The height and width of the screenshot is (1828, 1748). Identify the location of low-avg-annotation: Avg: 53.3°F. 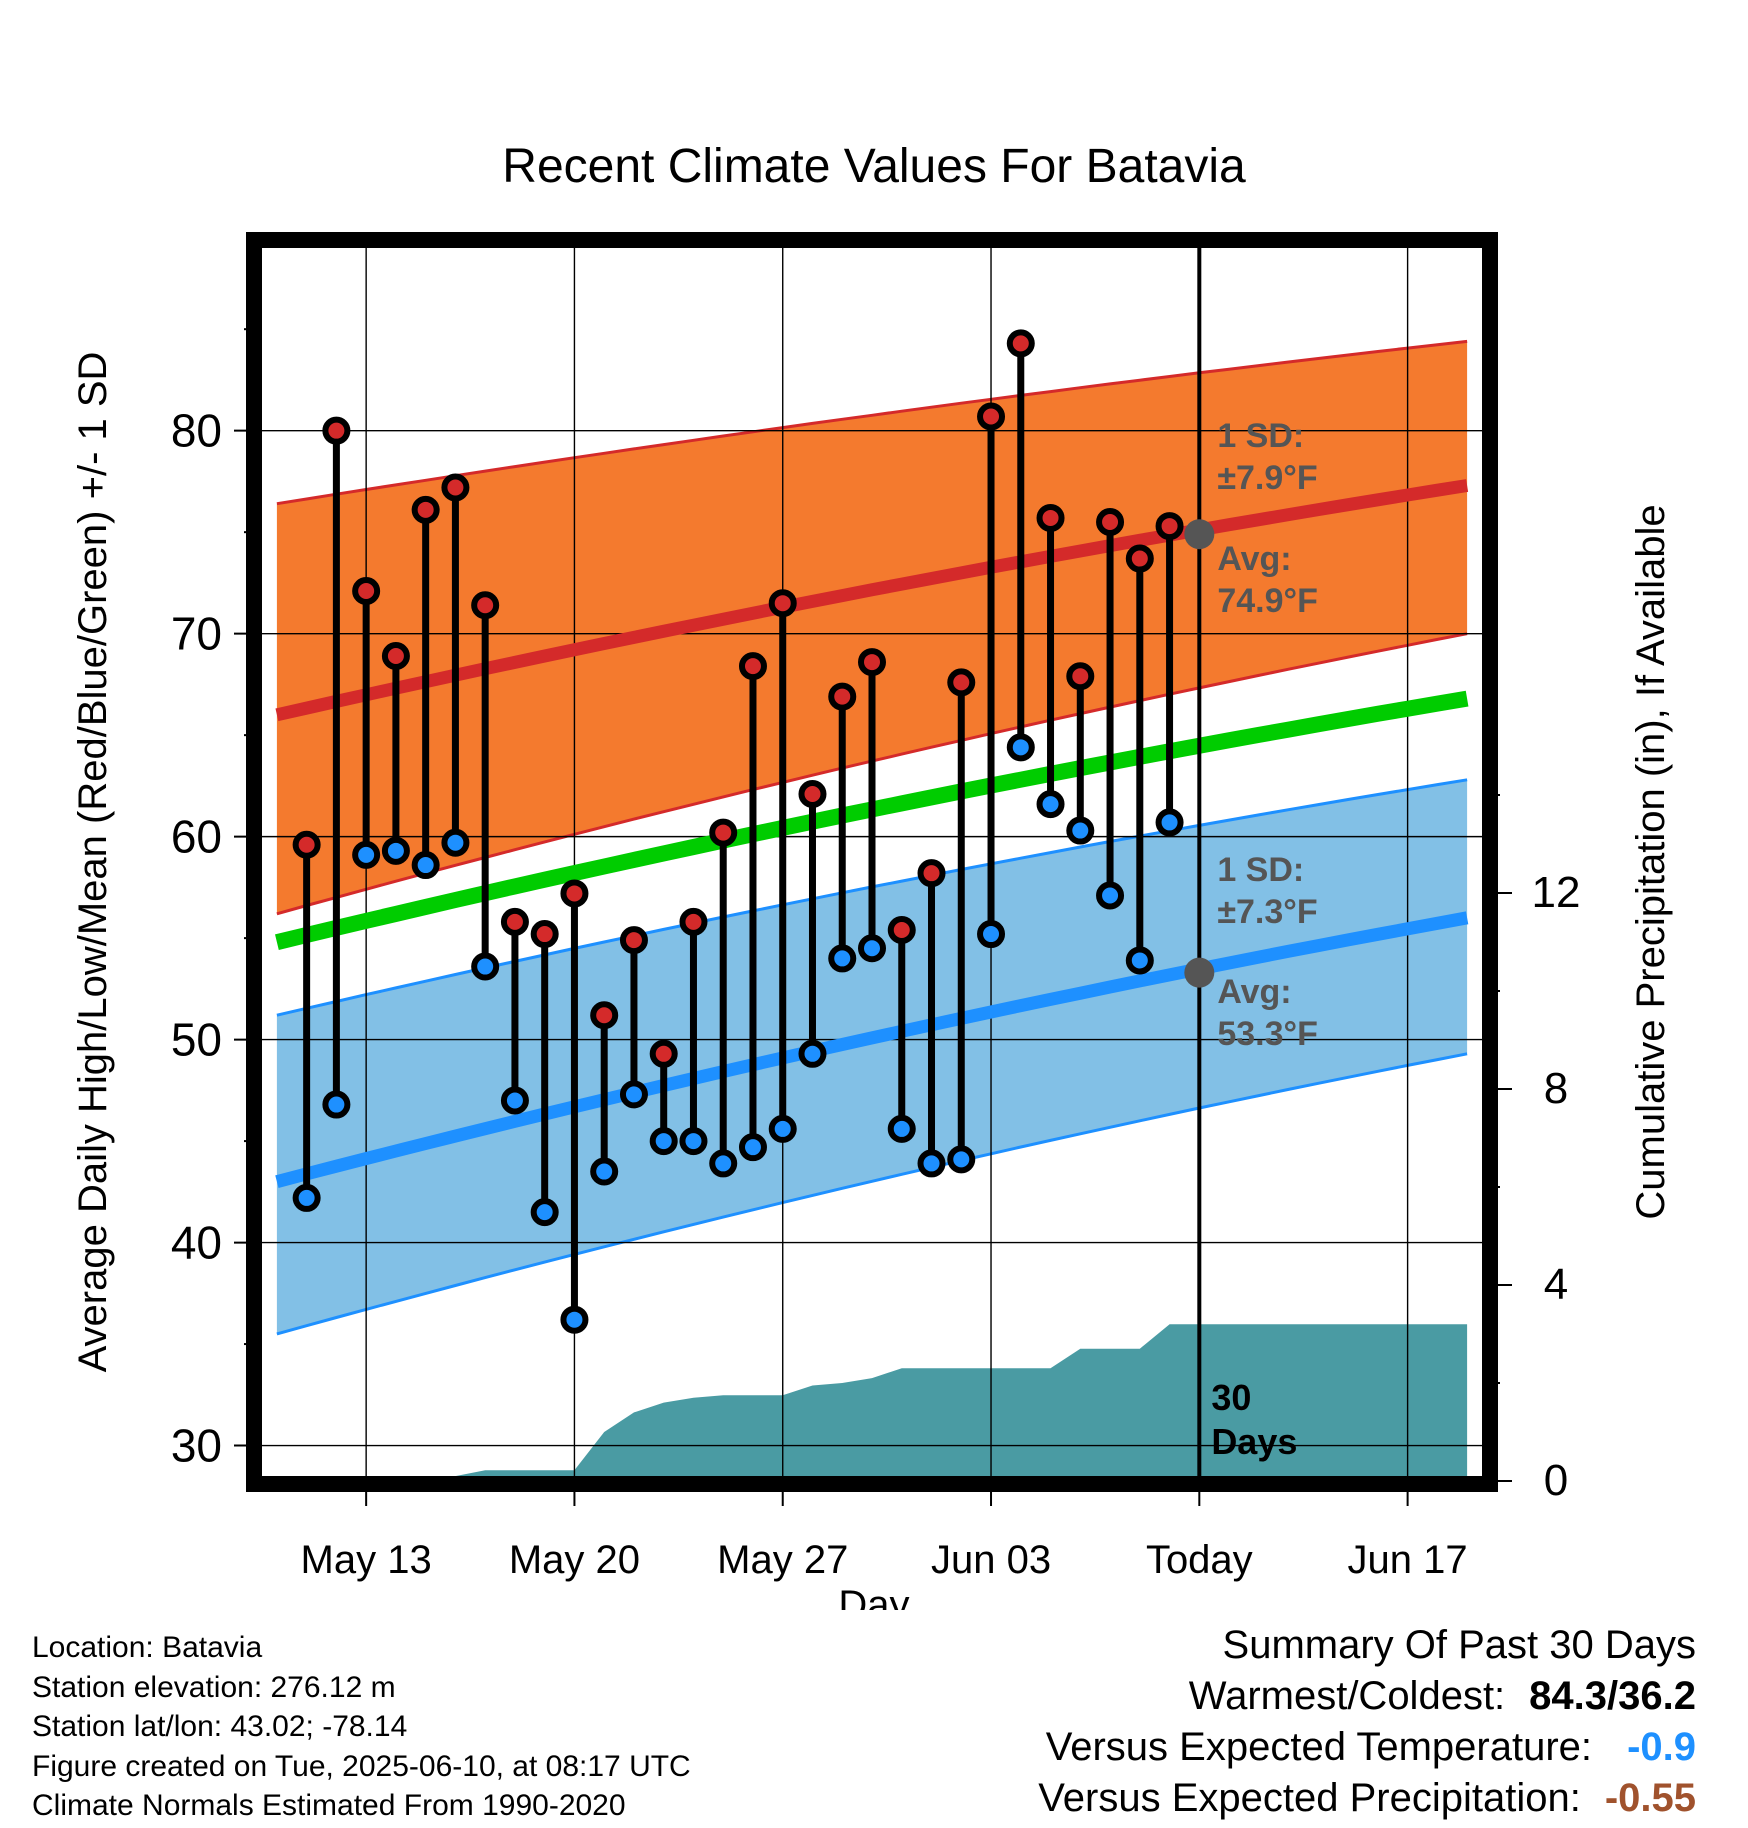
(1267, 1013).